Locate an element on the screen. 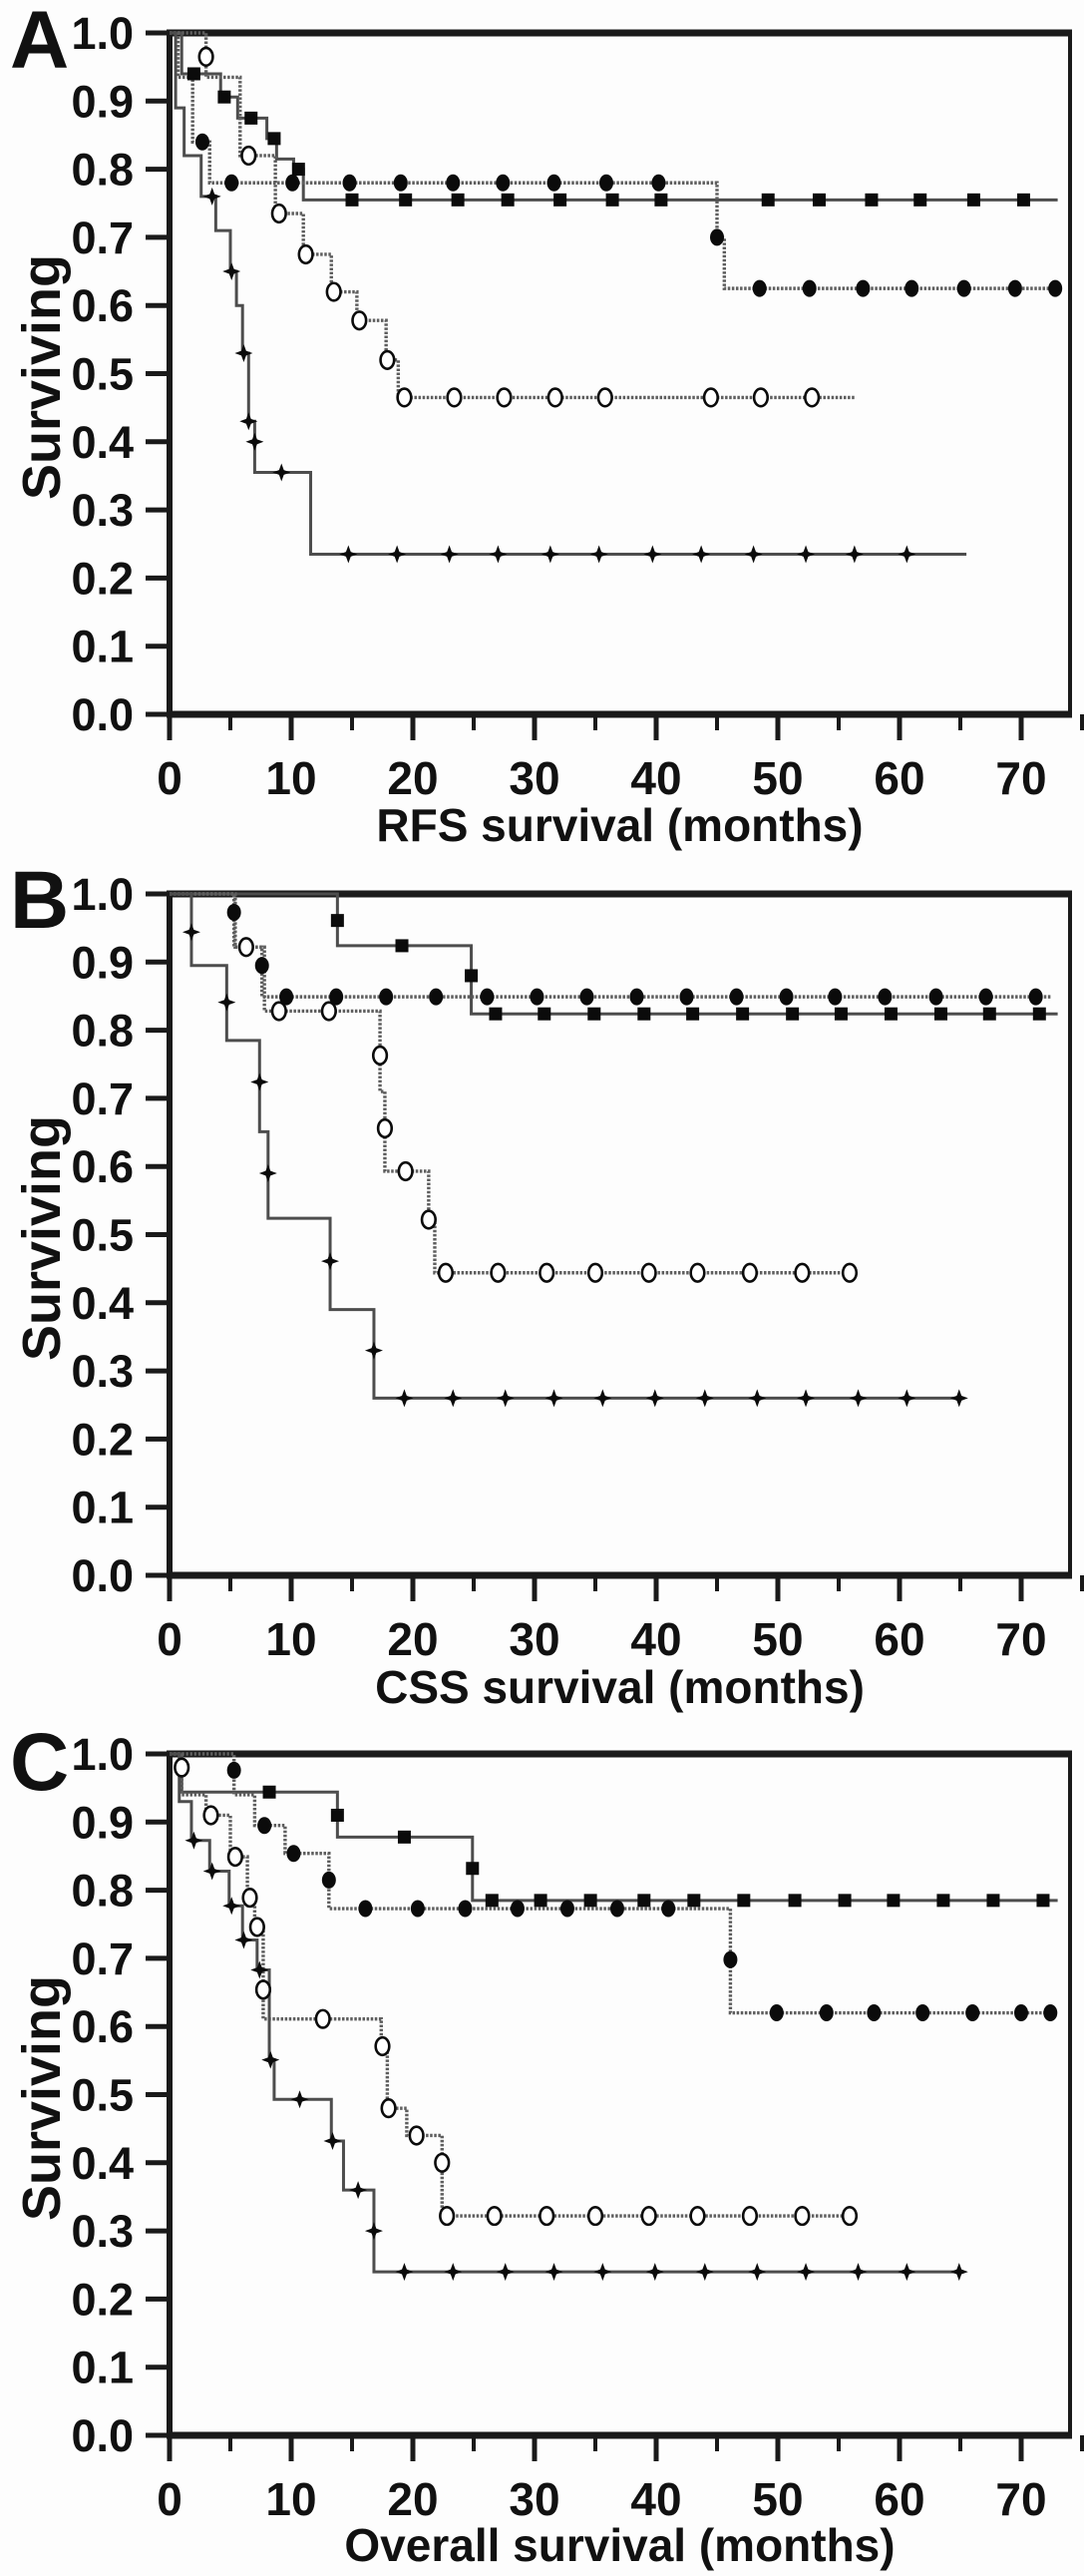 The width and height of the screenshot is (1084, 2576). y-tick-label: 0.1 is located at coordinates (102, 2368).